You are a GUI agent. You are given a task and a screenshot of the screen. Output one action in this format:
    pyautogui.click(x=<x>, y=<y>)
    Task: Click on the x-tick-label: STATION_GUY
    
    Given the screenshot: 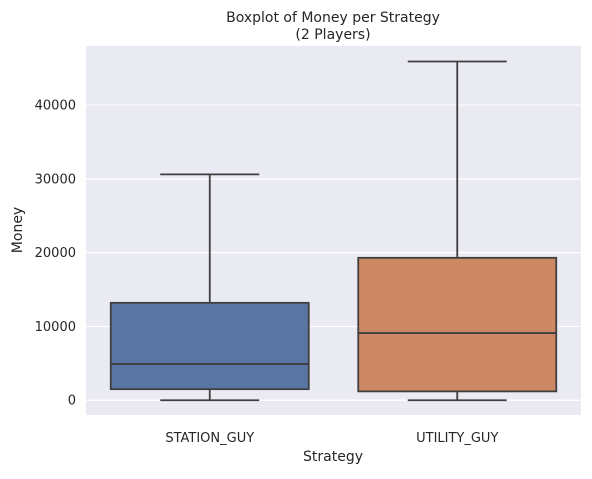 What is the action you would take?
    pyautogui.click(x=209, y=438)
    